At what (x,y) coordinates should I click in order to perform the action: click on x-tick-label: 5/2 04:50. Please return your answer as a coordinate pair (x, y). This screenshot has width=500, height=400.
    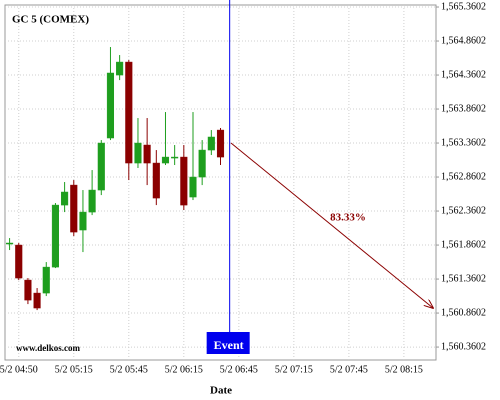
    Looking at the image, I should click on (19, 369).